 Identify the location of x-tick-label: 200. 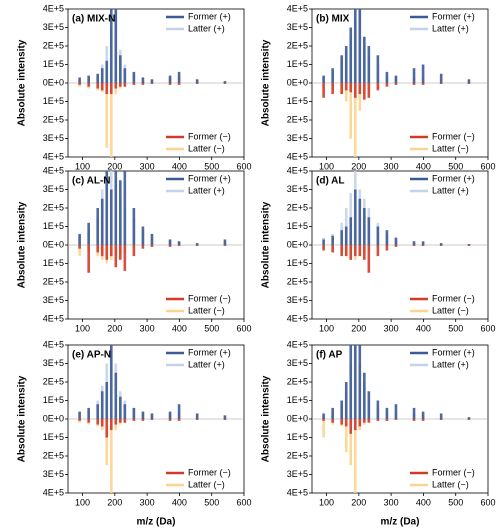
(114, 328).